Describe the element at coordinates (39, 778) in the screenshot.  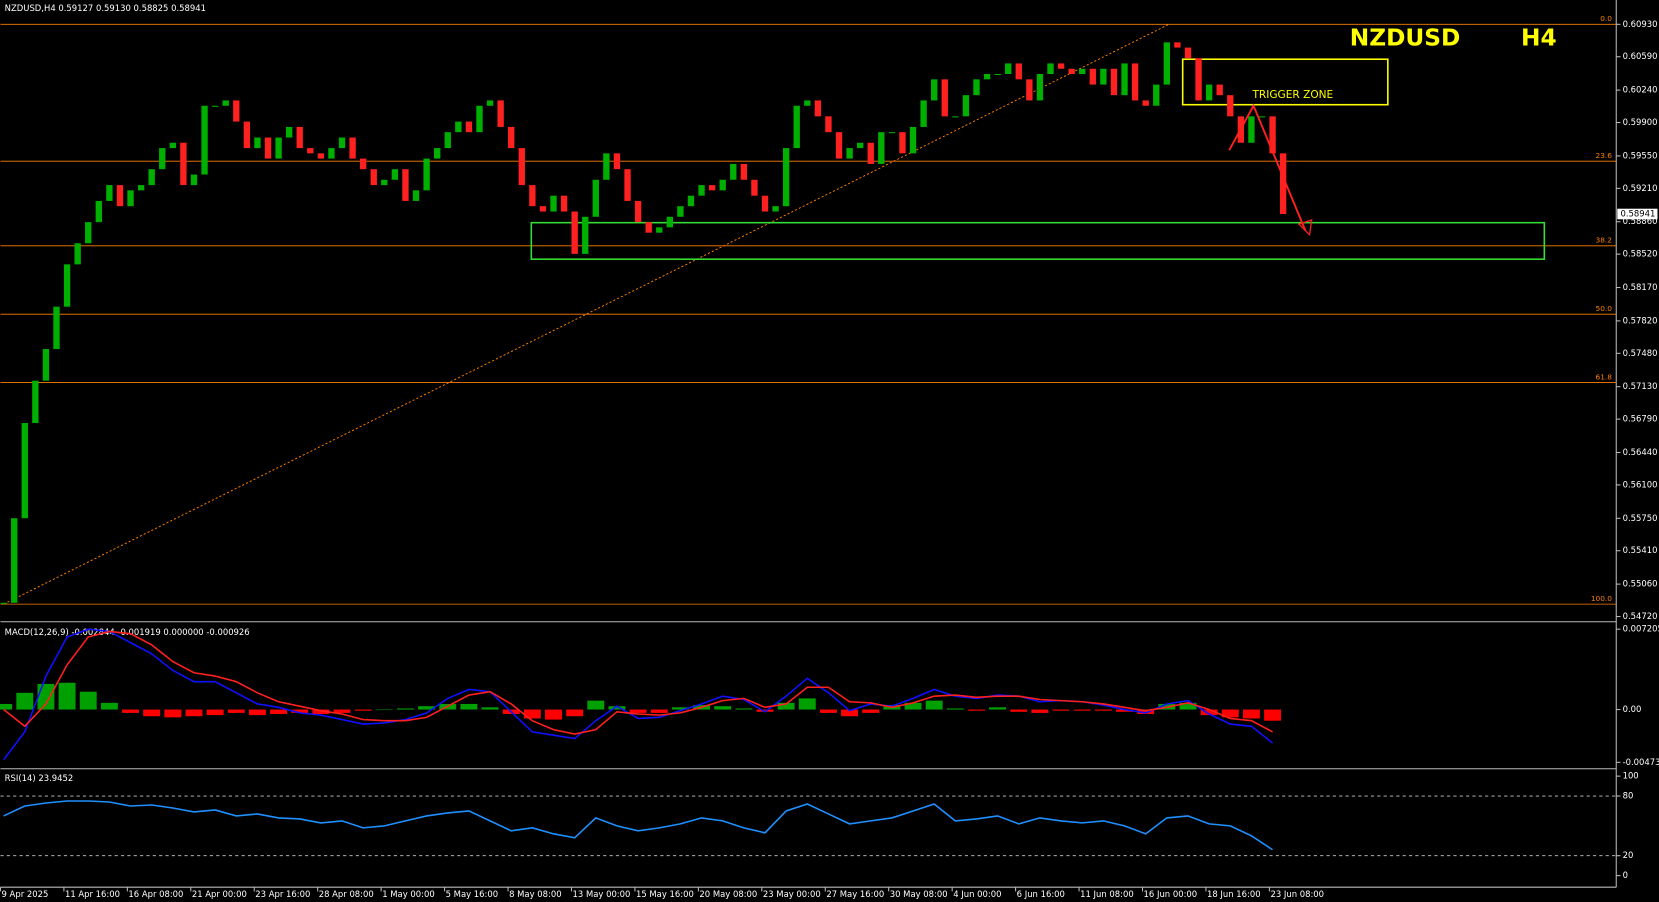
I see `rsi-title: RSI(14) 23.9452` at that location.